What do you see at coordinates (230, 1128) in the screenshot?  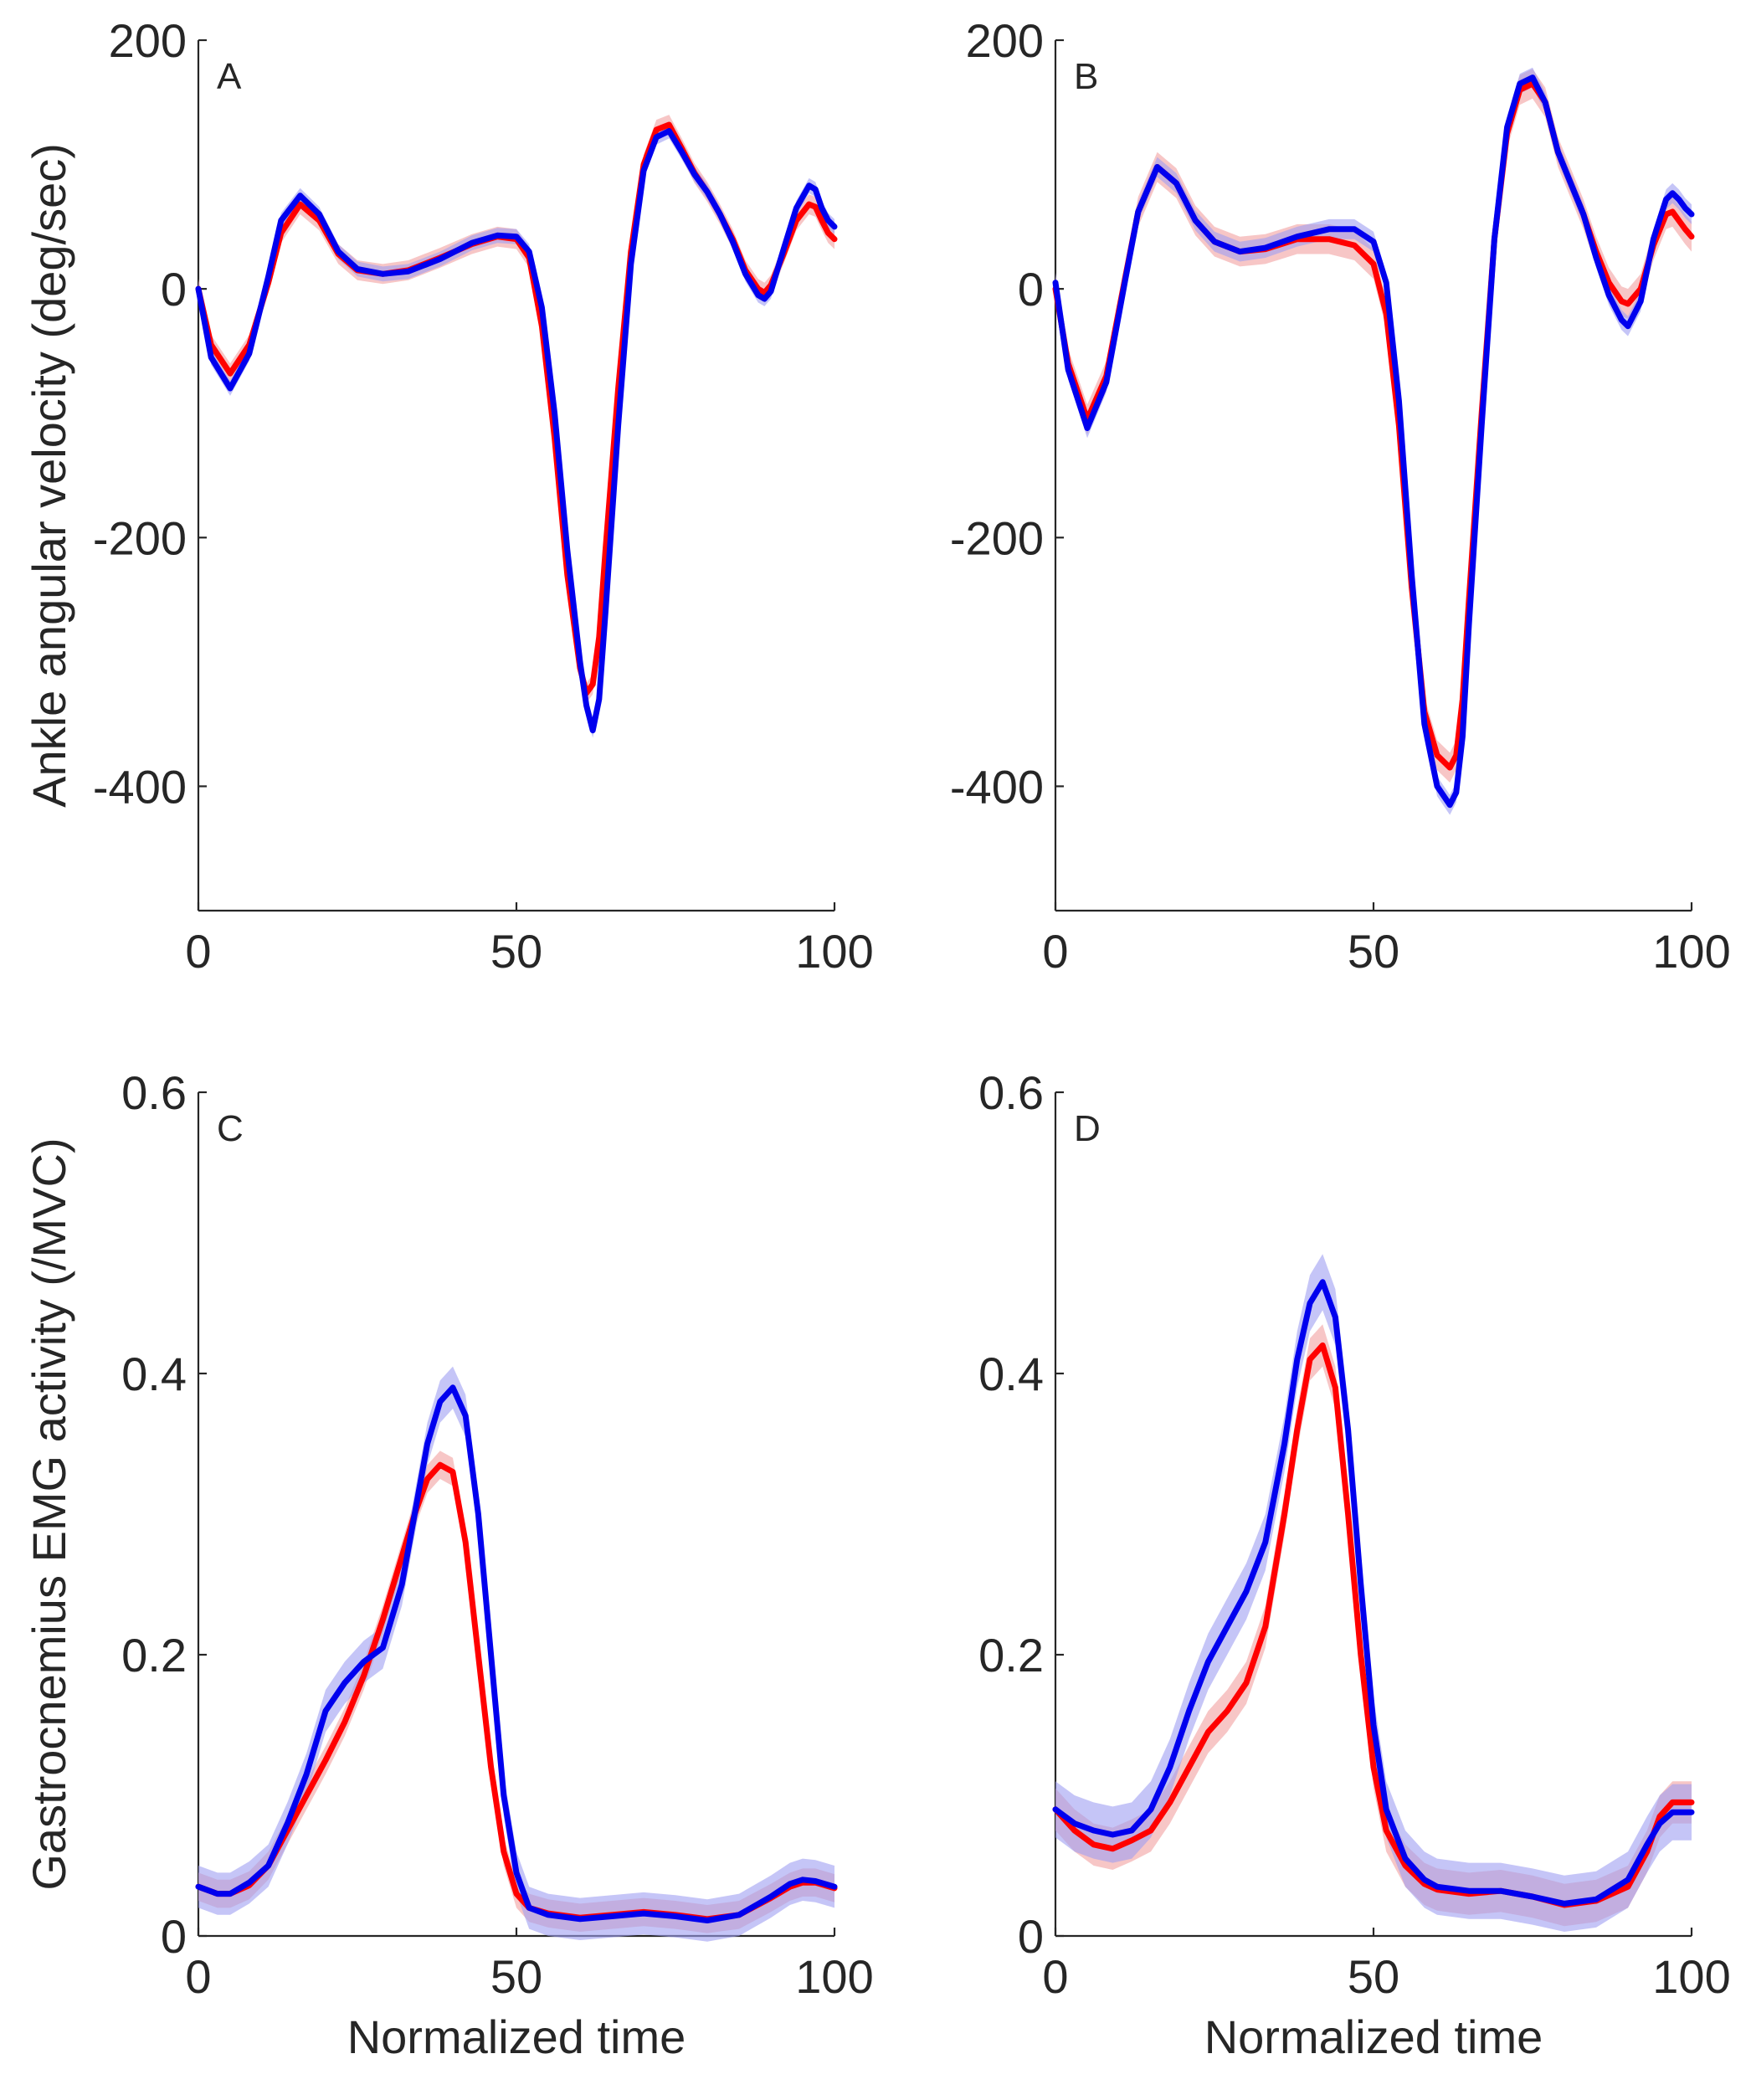 I see `panel-letter: C` at bounding box center [230, 1128].